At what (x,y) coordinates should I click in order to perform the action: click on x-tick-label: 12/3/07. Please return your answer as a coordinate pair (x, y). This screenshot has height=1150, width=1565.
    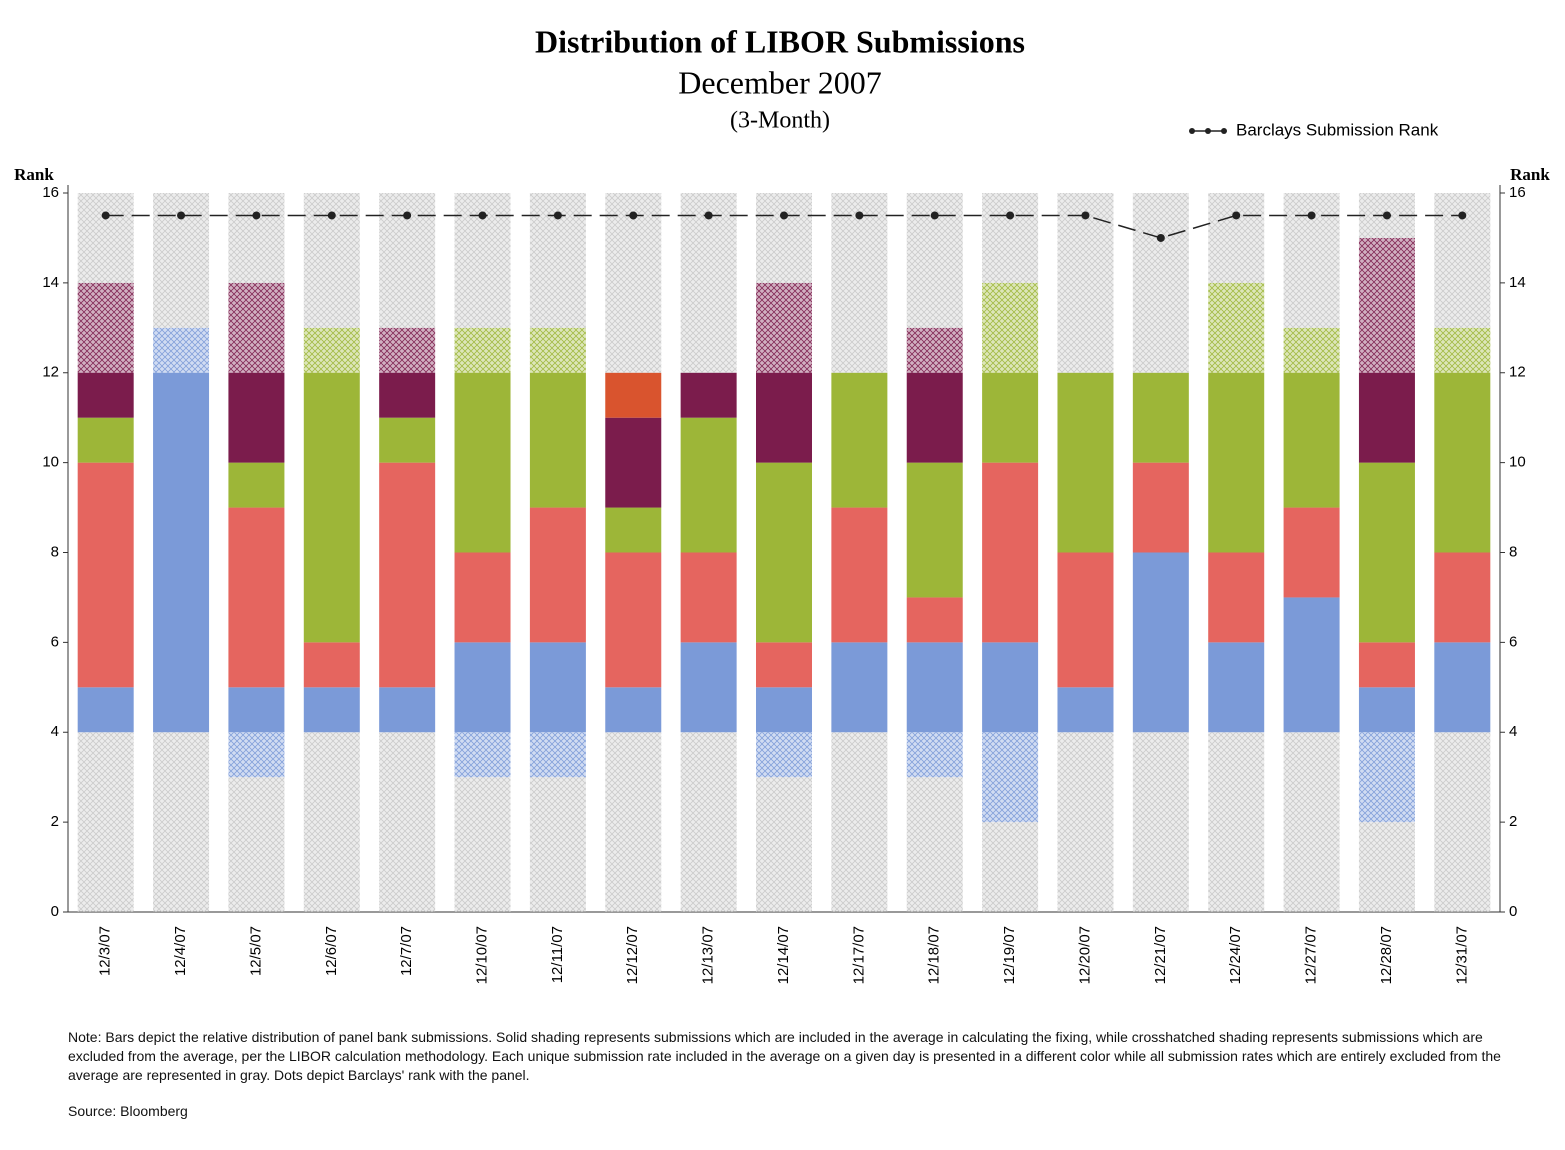
    Looking at the image, I should click on (105, 951).